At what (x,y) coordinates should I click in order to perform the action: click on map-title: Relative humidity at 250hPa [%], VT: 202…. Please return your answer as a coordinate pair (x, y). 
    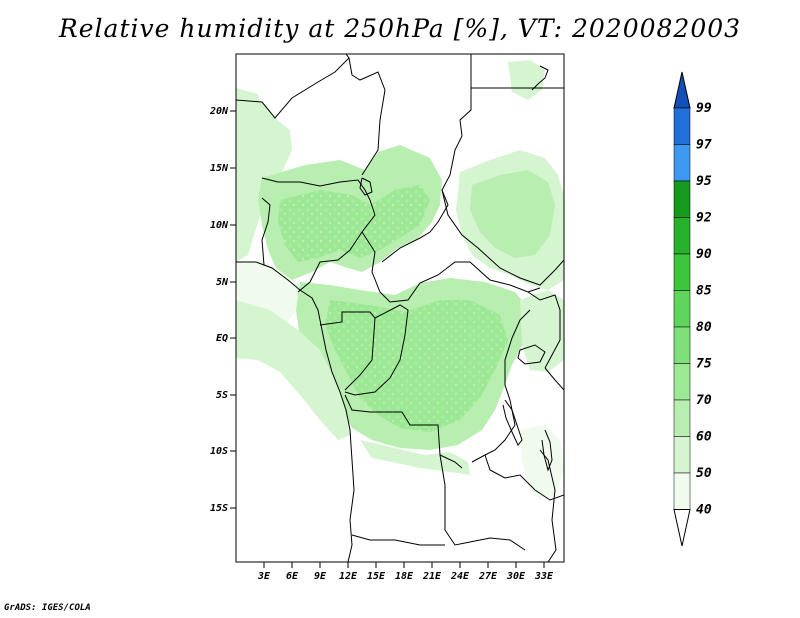
    Looking at the image, I should click on (400, 28).